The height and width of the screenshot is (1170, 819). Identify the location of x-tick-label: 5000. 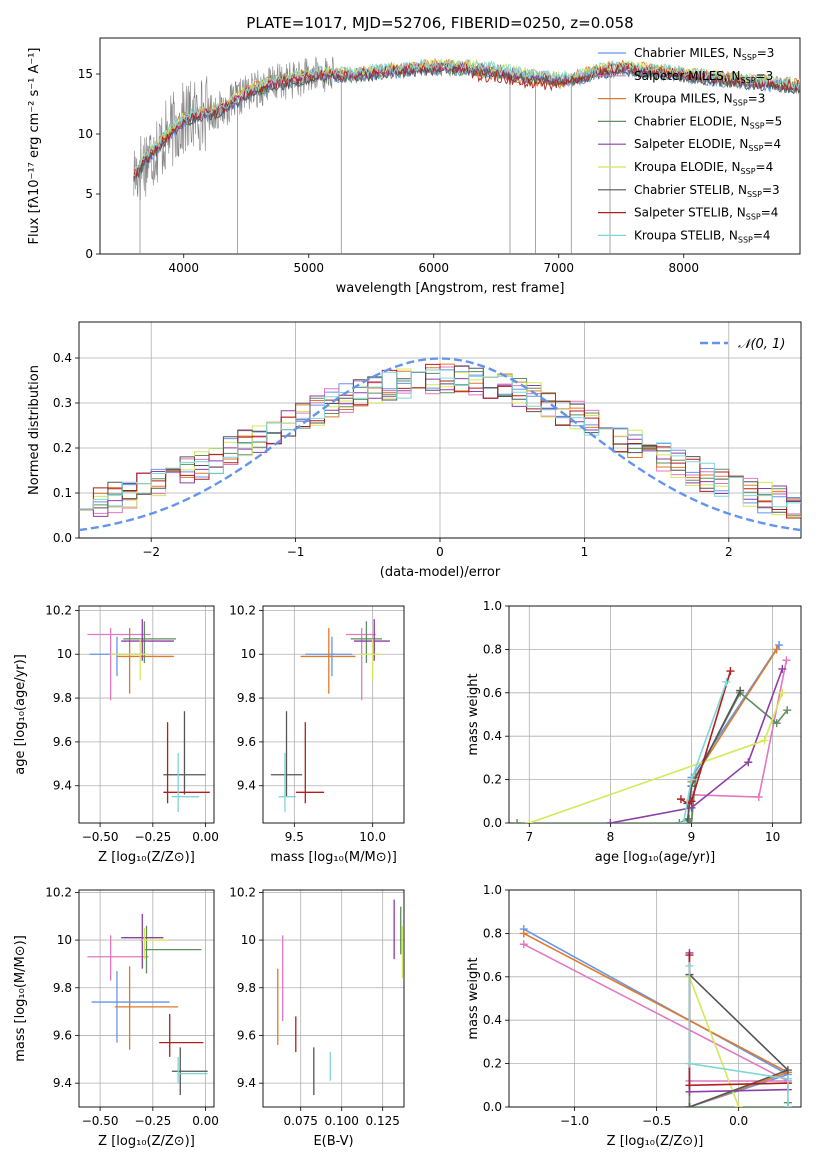
(308, 268).